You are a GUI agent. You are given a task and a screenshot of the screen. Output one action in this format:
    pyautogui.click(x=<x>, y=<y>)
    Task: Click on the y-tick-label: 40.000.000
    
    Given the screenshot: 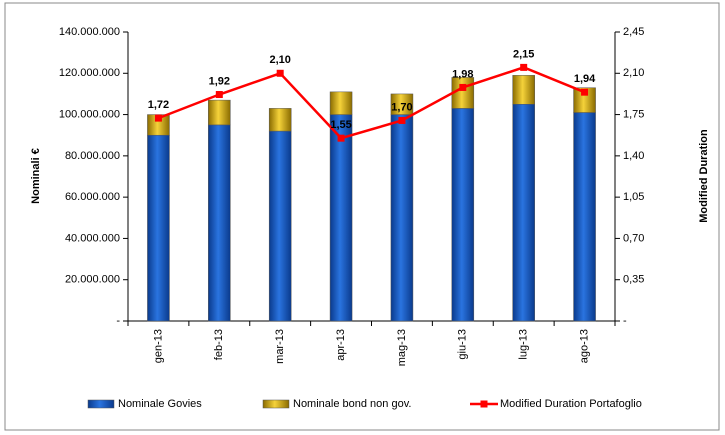 What is the action you would take?
    pyautogui.click(x=92, y=238)
    